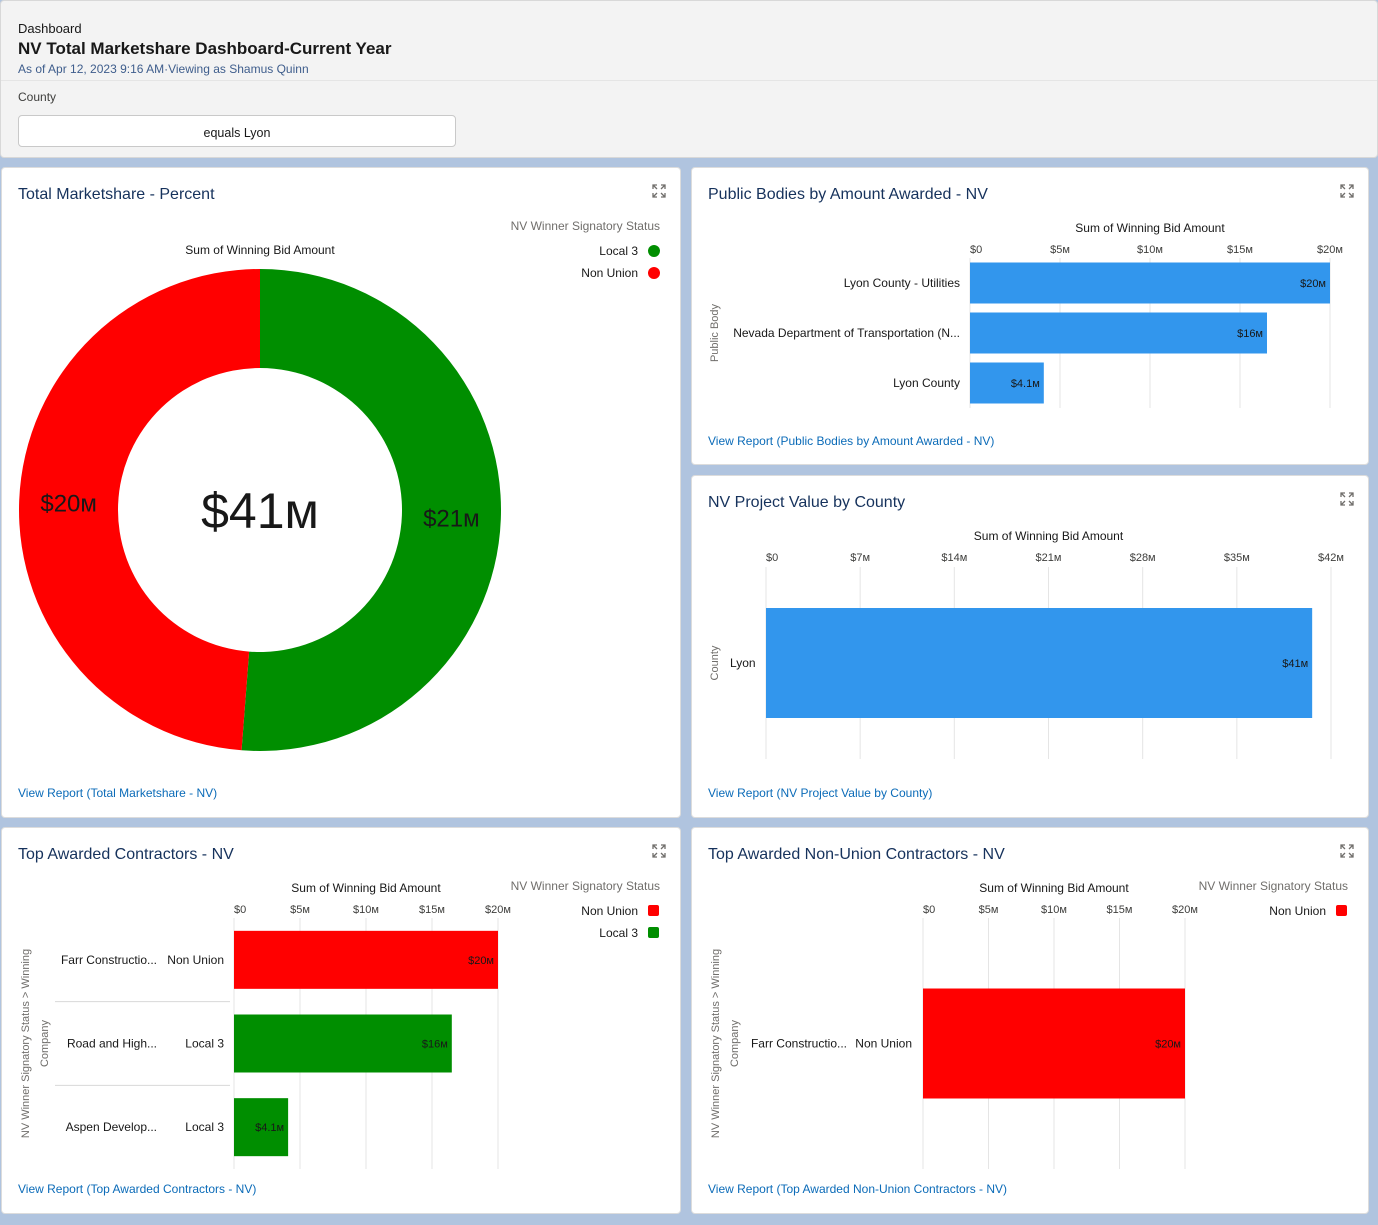 The image size is (1378, 1225). I want to click on donut-center-total: $41м, so click(260, 511).